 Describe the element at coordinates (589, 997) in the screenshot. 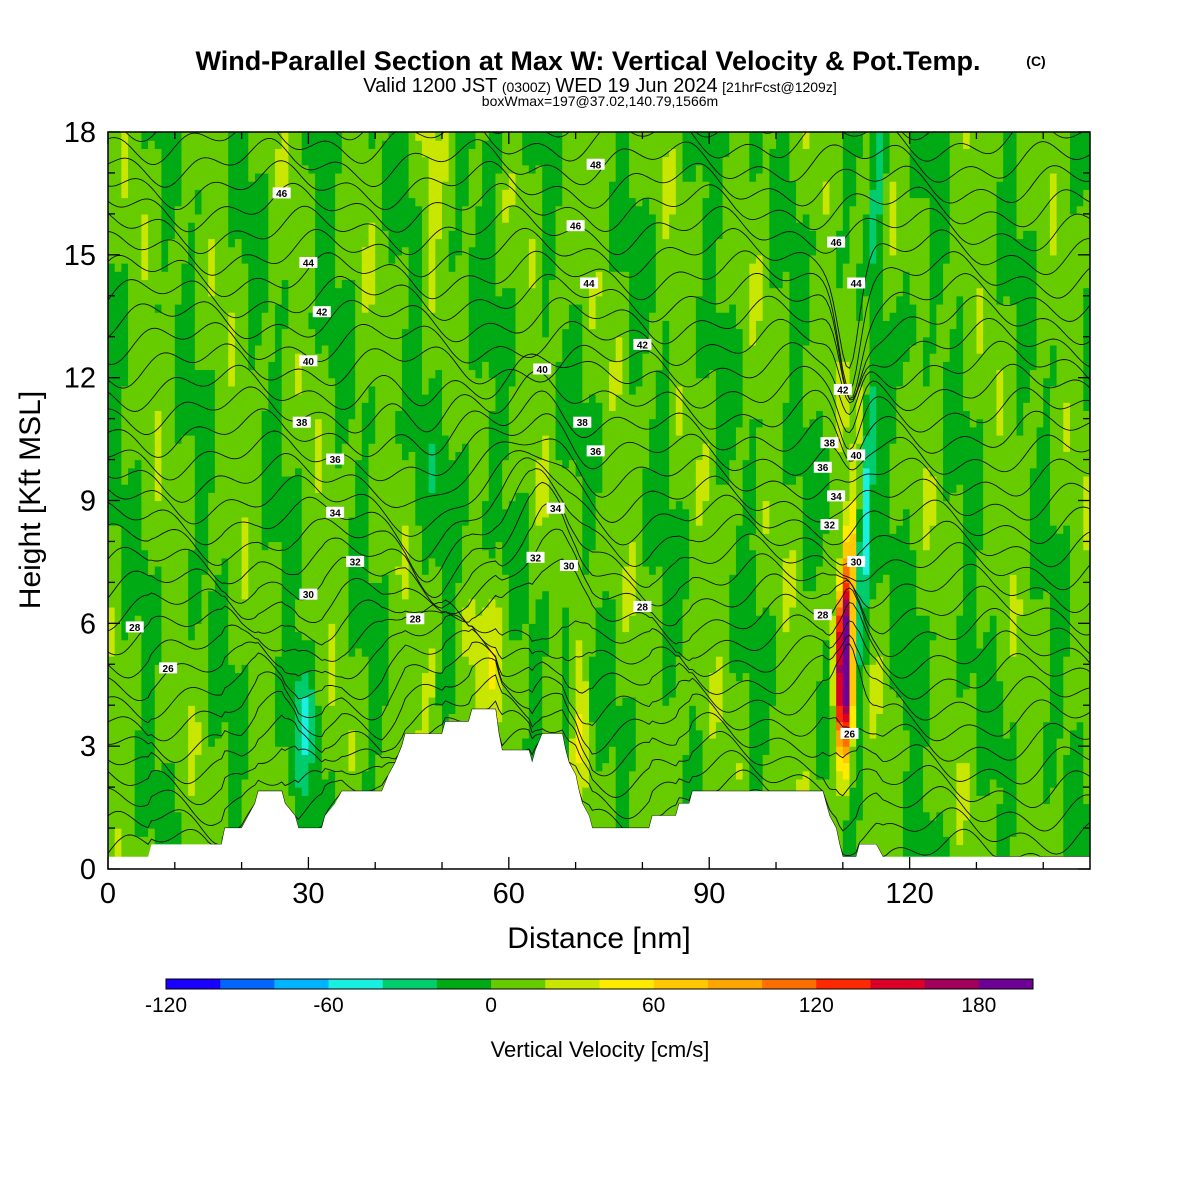

I see `colorbar: -120 -60 0 60 120 180` at that location.